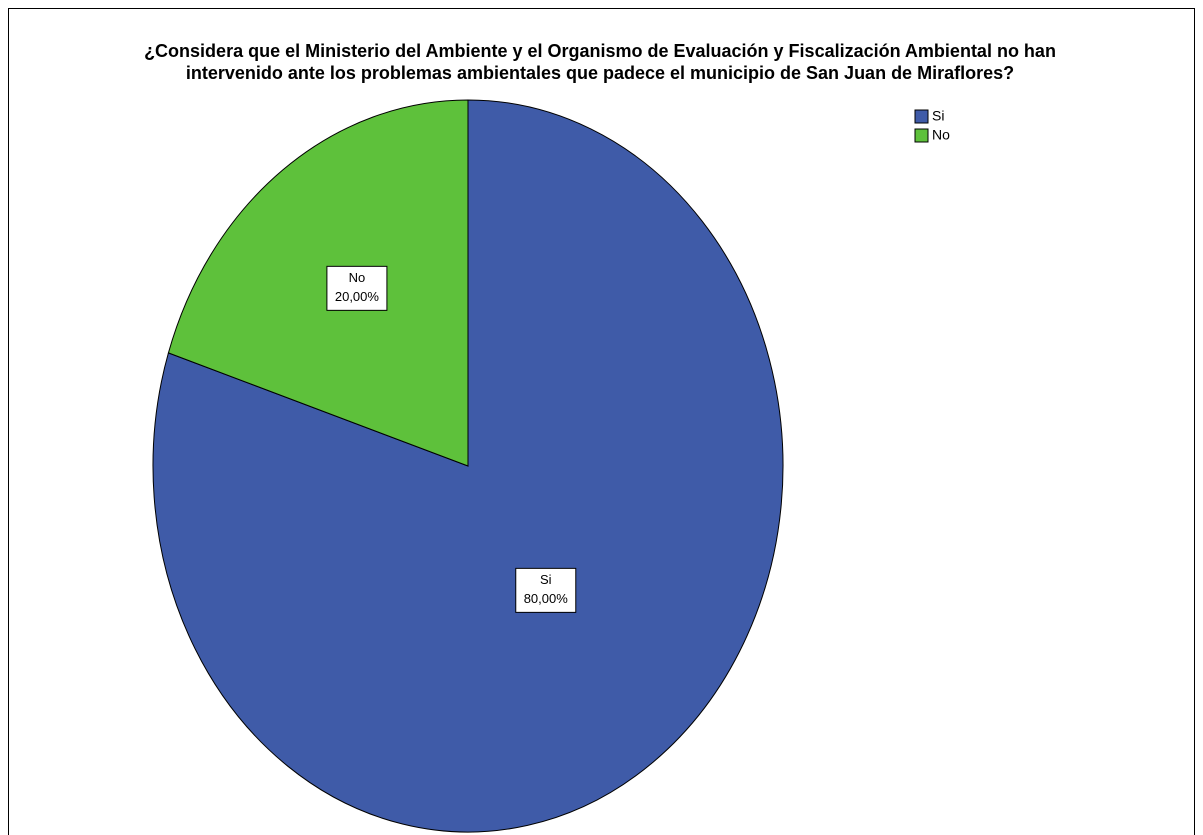 The height and width of the screenshot is (835, 1203). What do you see at coordinates (941, 135) in the screenshot?
I see `legend-label: No` at bounding box center [941, 135].